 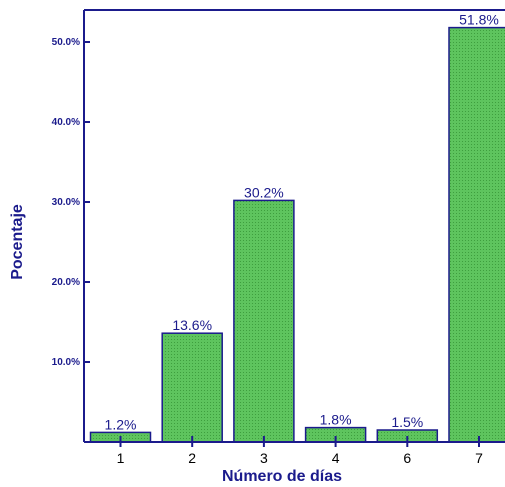 What do you see at coordinates (66, 122) in the screenshot?
I see `y-tick-label: 40.0%` at bounding box center [66, 122].